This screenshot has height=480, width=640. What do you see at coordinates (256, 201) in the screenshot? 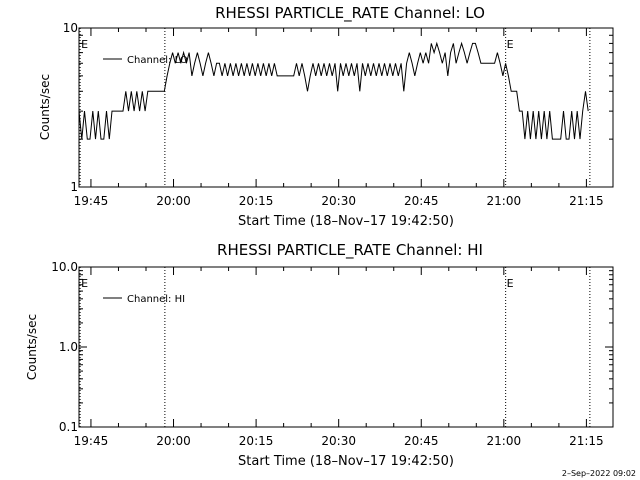
I see `x-tick-label-lo: 20:15` at bounding box center [256, 201].